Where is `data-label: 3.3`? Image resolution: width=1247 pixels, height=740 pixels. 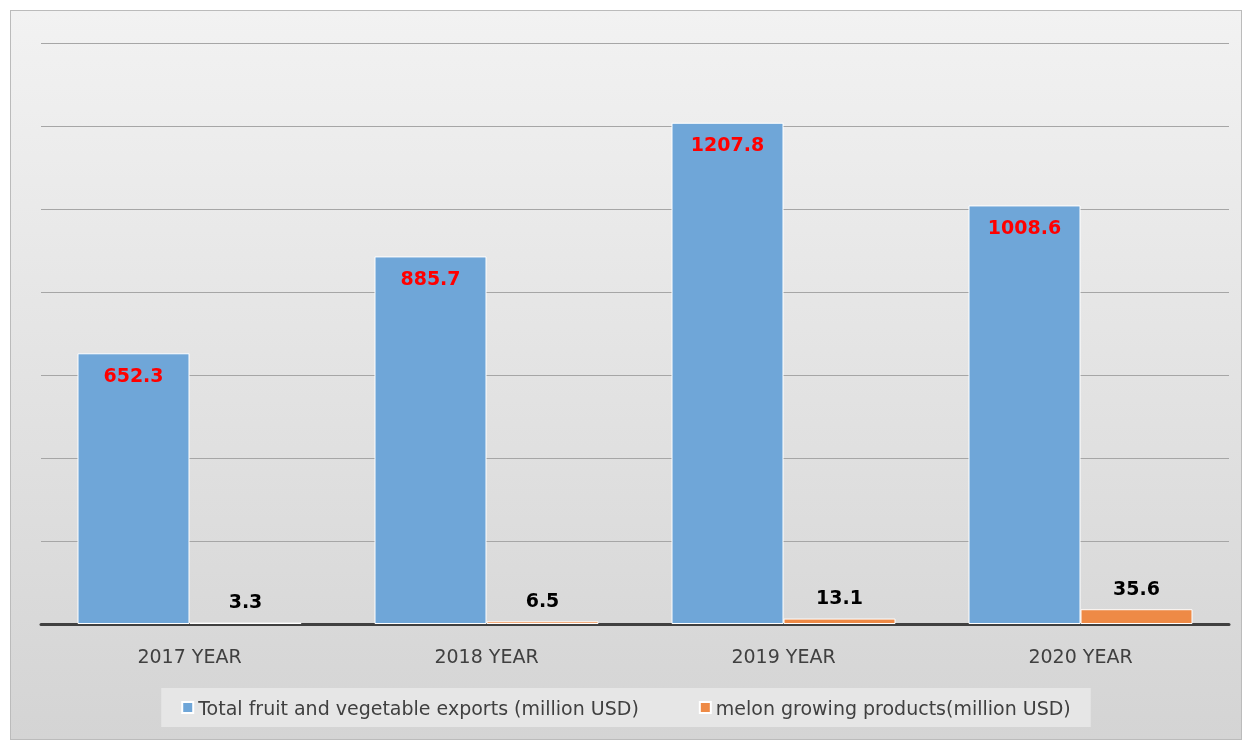
data-label: 3.3 is located at coordinates (245, 601).